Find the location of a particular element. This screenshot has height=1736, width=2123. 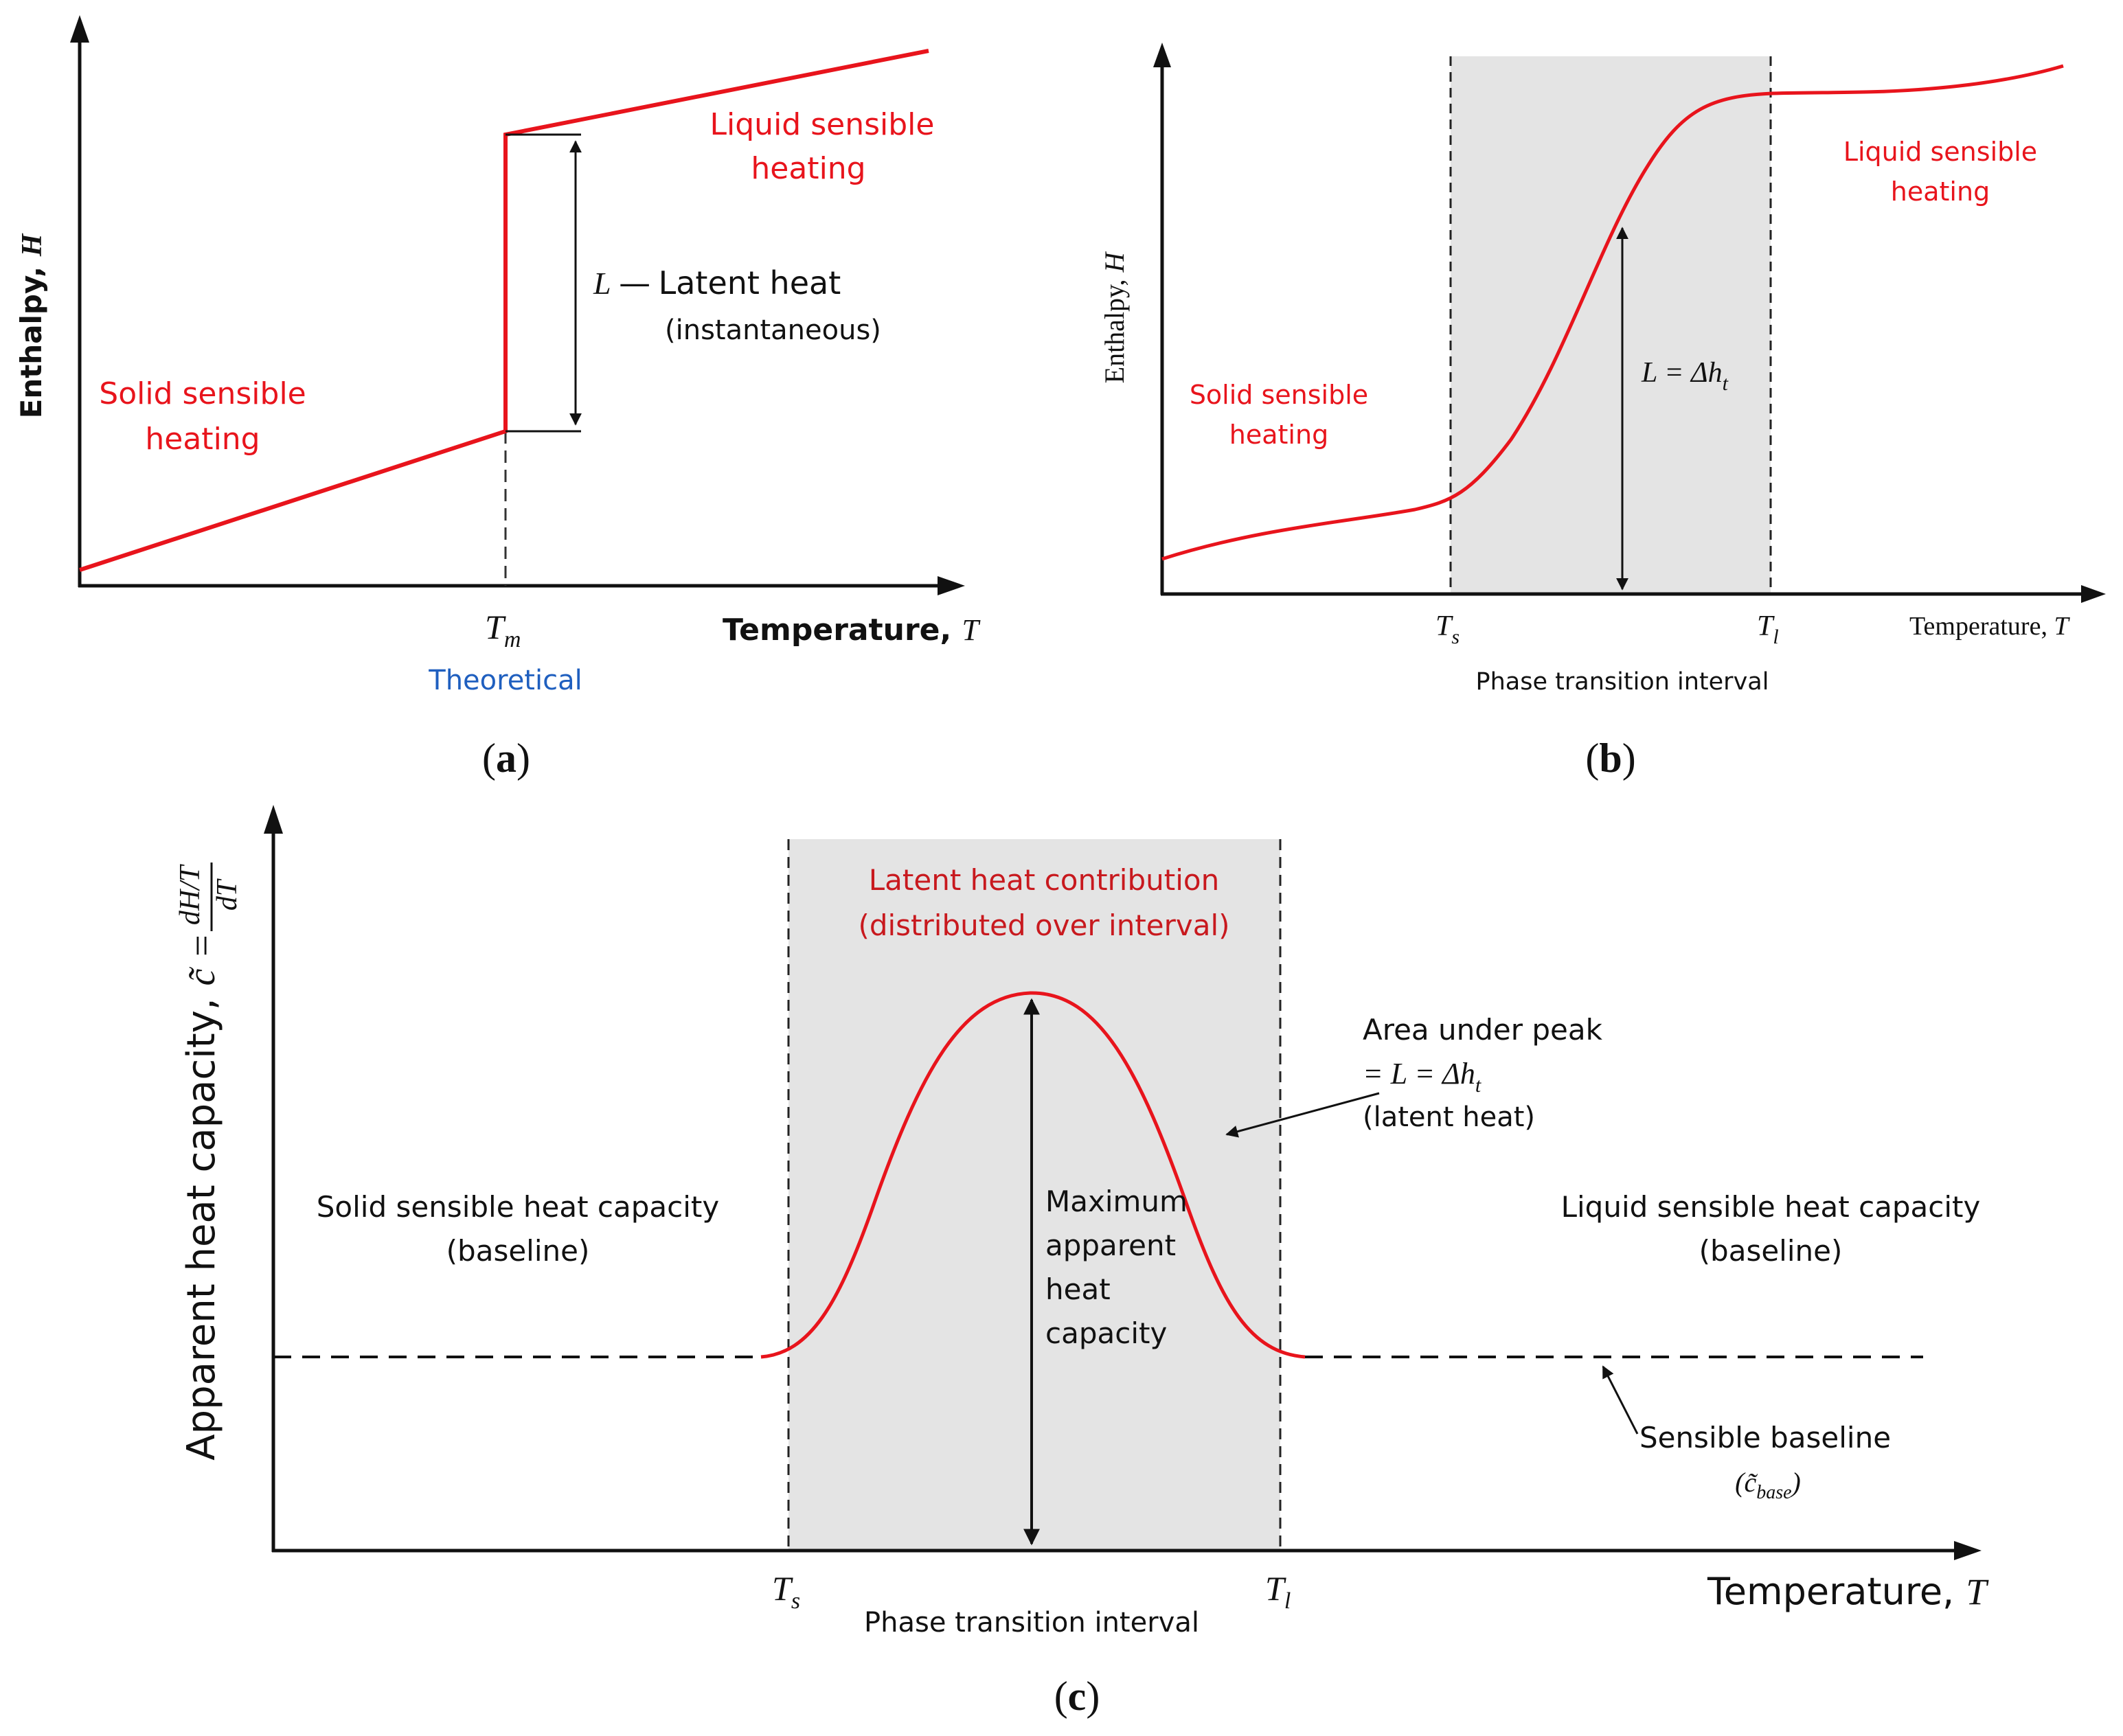

panel-c-max-label-3: heat is located at coordinates (1078, 1289).